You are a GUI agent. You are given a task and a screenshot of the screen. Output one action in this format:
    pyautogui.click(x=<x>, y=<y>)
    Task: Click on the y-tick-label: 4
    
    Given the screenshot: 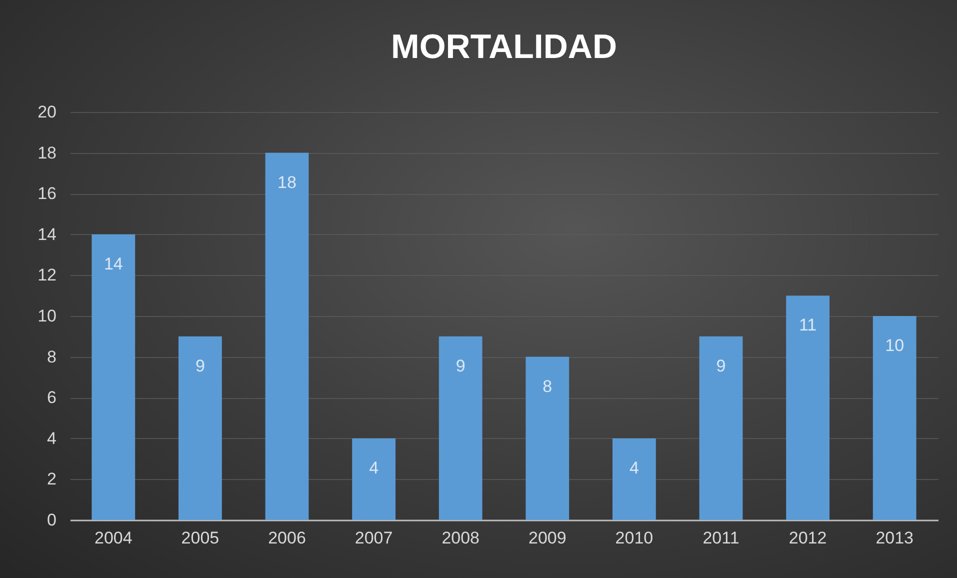 What is the action you would take?
    pyautogui.click(x=51, y=438)
    